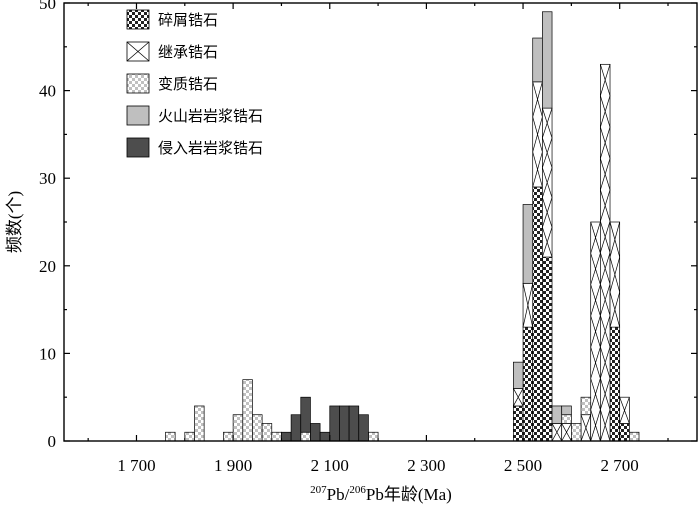  Describe the element at coordinates (409, 494) in the screenshot. I see `x-axis-title-suffix: Pb年龄(Ma)` at that location.